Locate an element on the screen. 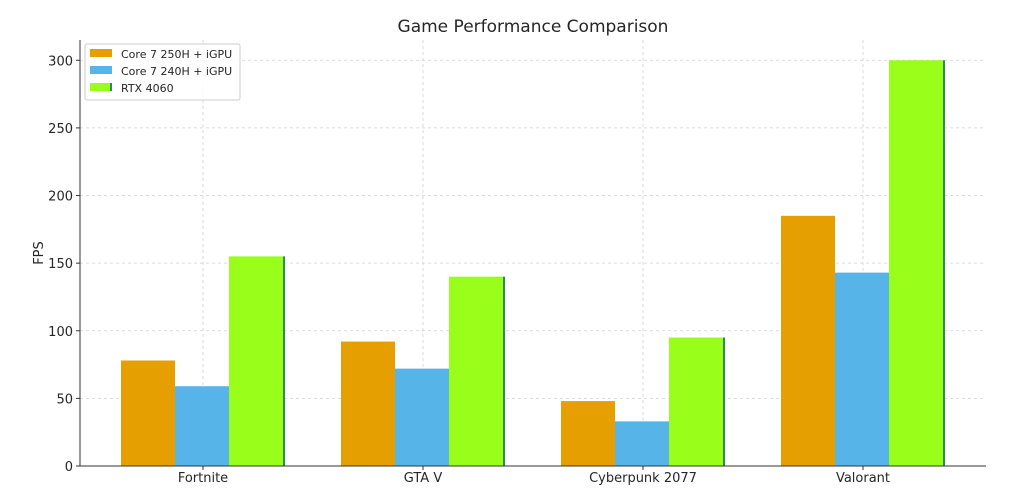 The image size is (1024, 499). x-tick-label: GTA V is located at coordinates (423, 478).